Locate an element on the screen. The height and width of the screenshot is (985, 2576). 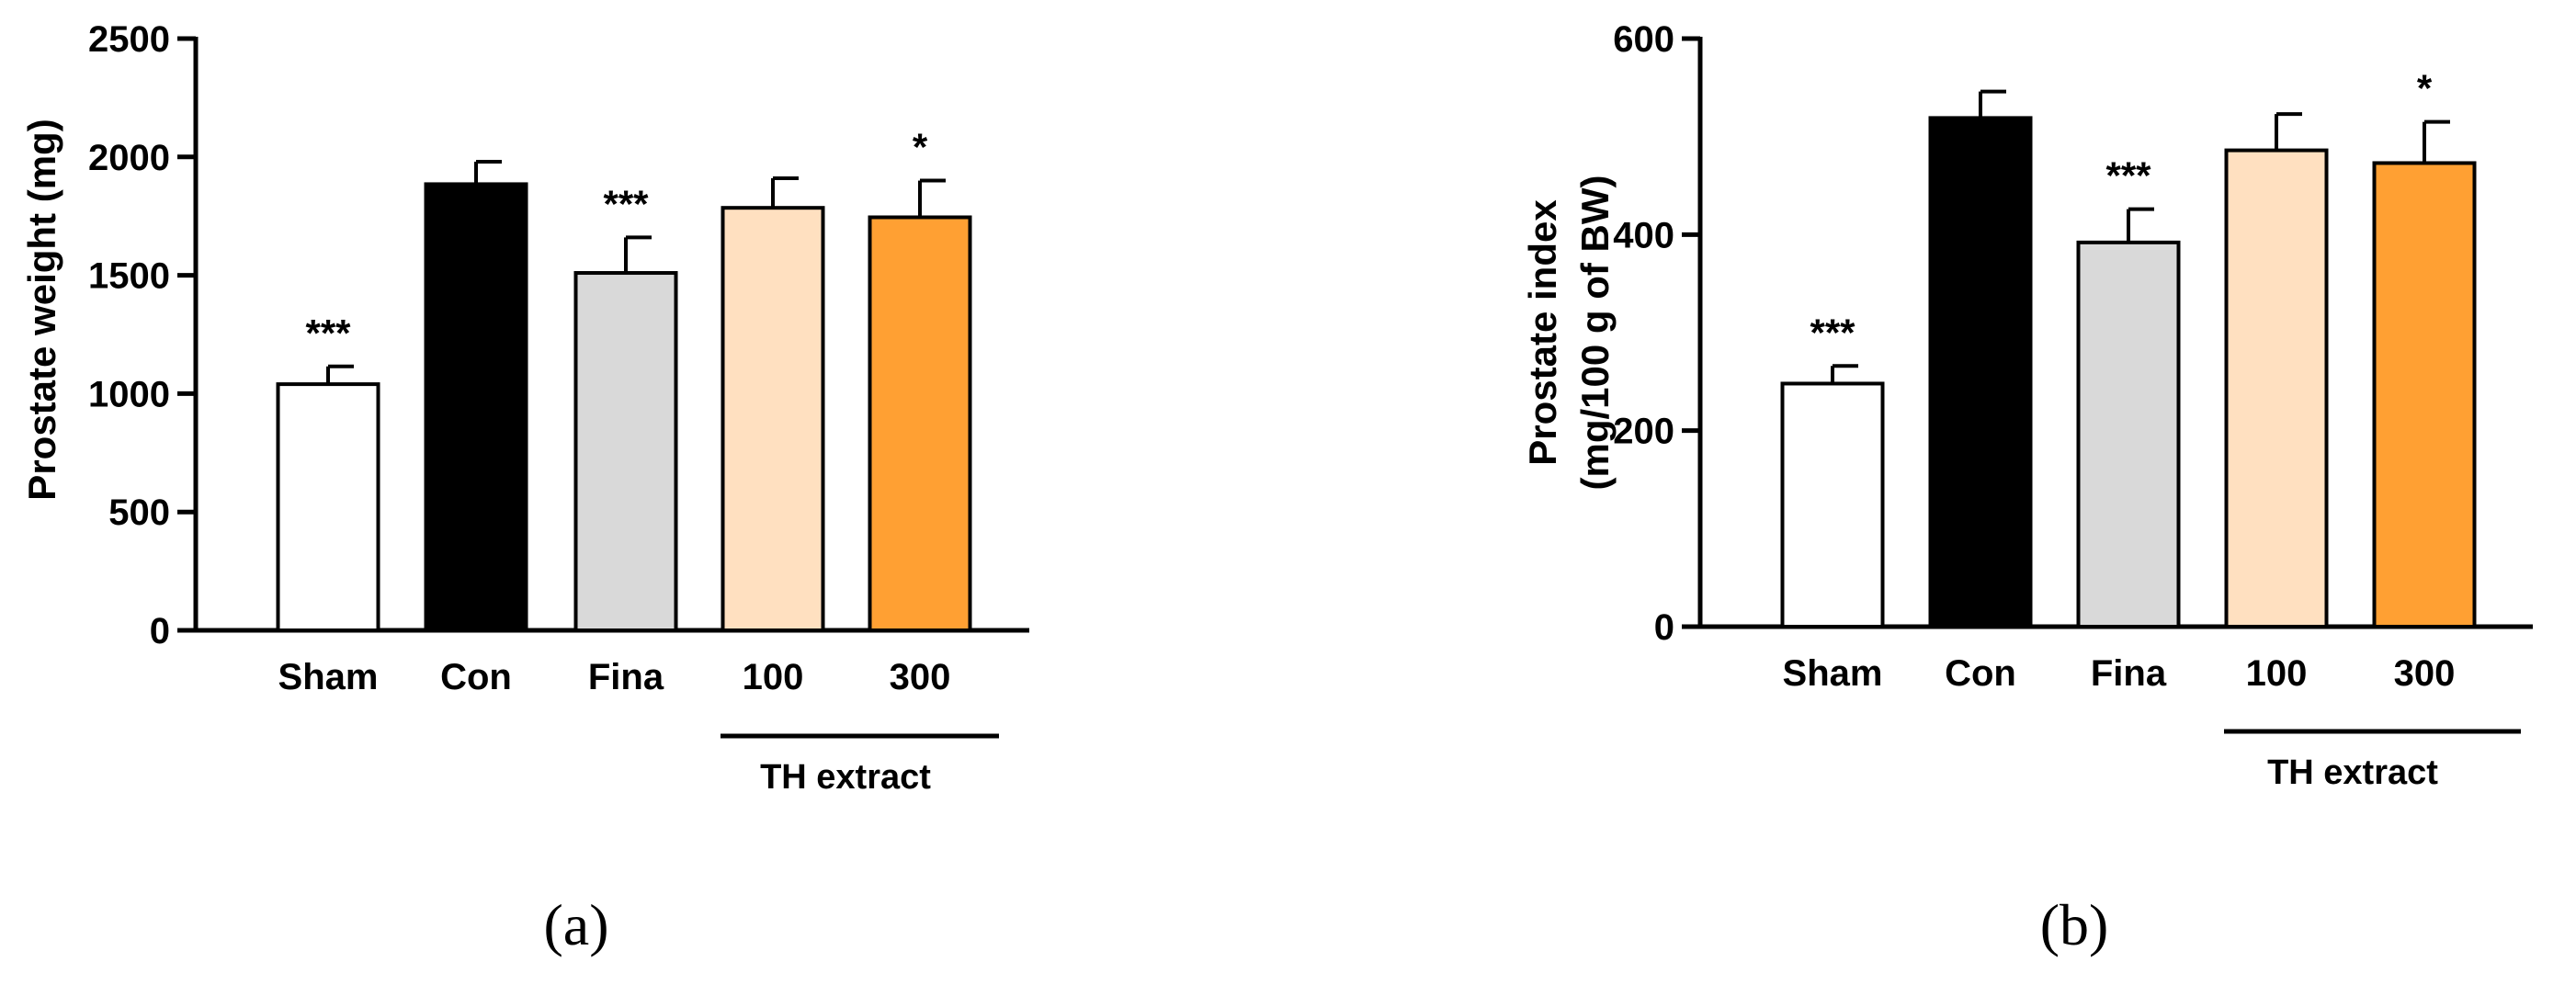
y-tick-label: 400 is located at coordinates (1644, 235).